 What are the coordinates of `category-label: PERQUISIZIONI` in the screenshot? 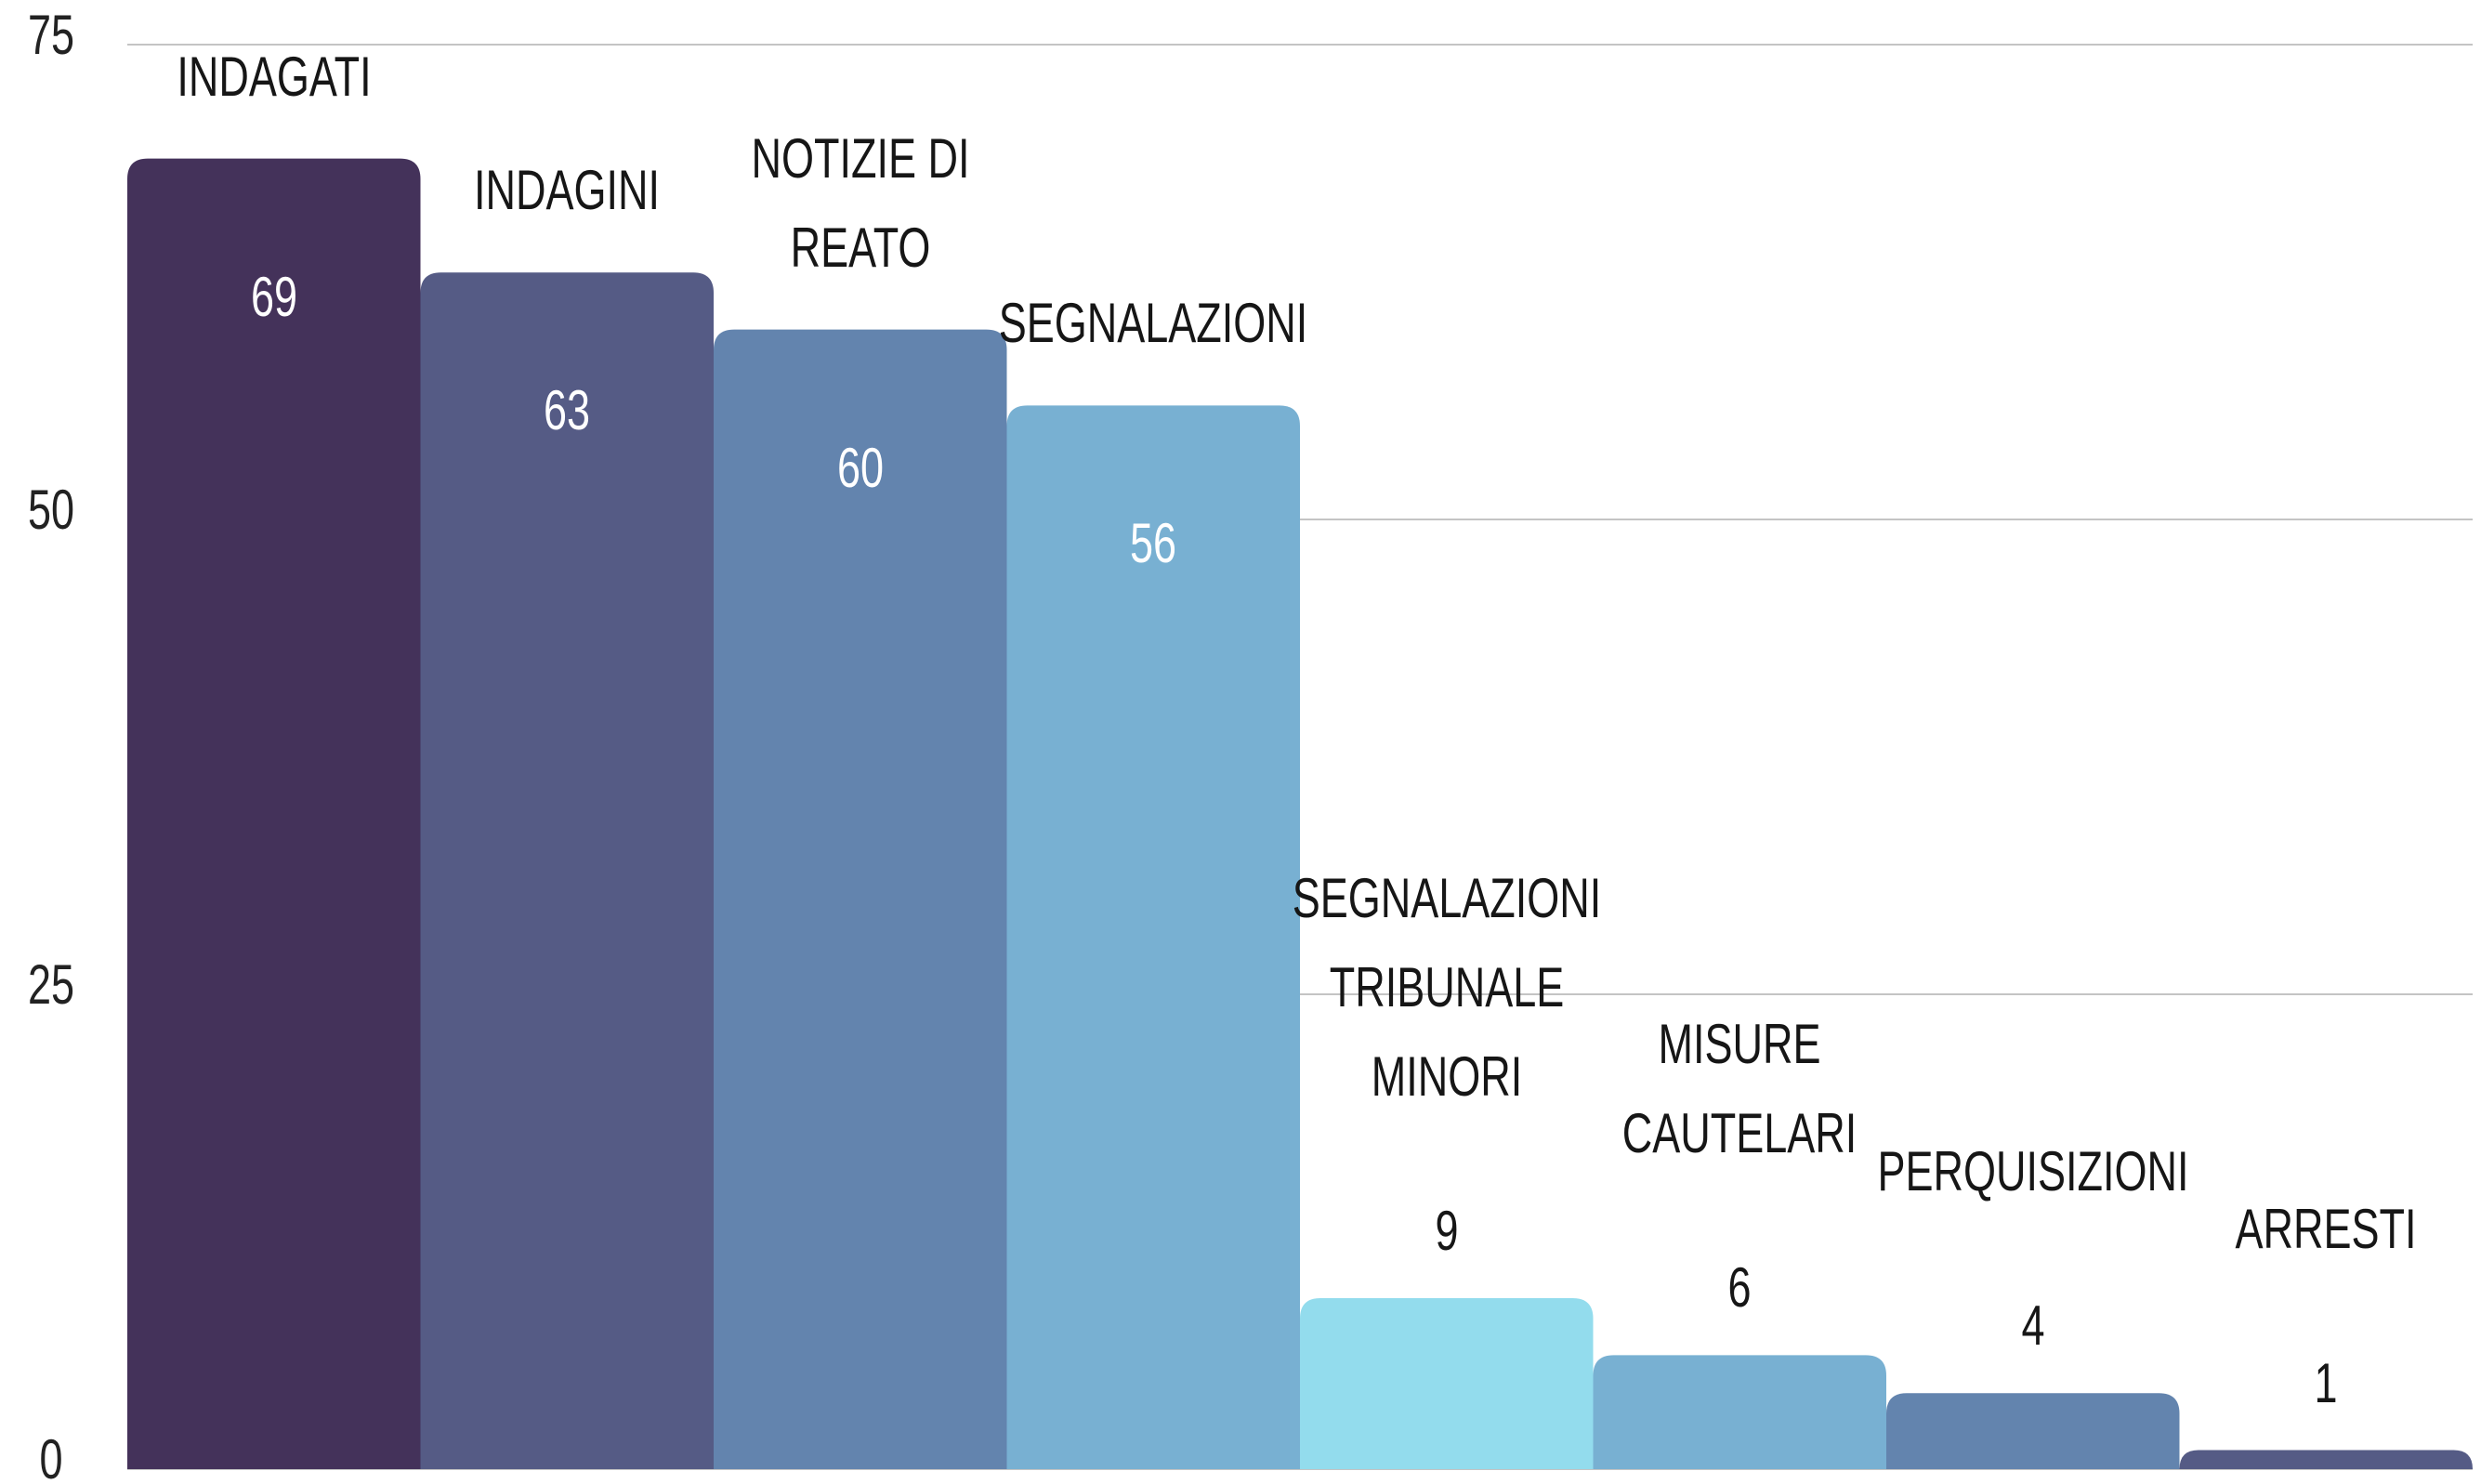 It's located at (2033, 1171).